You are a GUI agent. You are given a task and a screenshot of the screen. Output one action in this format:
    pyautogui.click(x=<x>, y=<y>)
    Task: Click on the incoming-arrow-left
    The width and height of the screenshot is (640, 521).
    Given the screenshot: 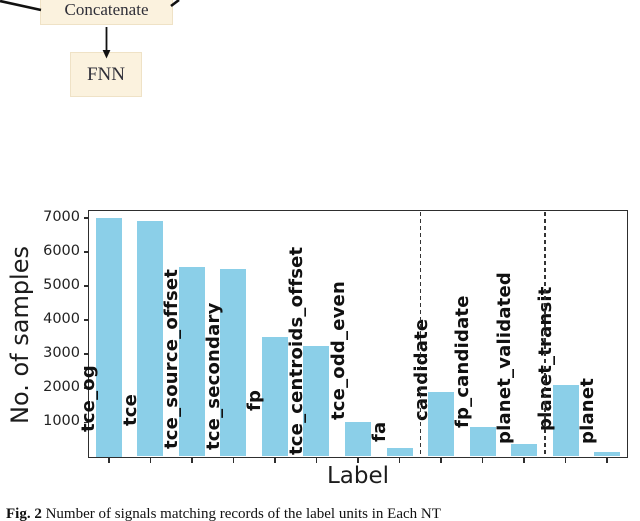 What is the action you would take?
    pyautogui.click(x=21, y=6)
    